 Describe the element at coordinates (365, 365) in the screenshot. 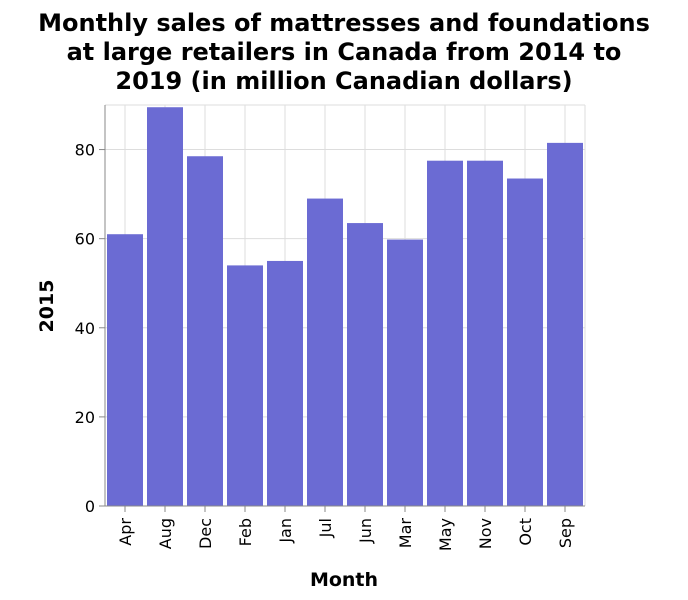

I see `bar-jun` at that location.